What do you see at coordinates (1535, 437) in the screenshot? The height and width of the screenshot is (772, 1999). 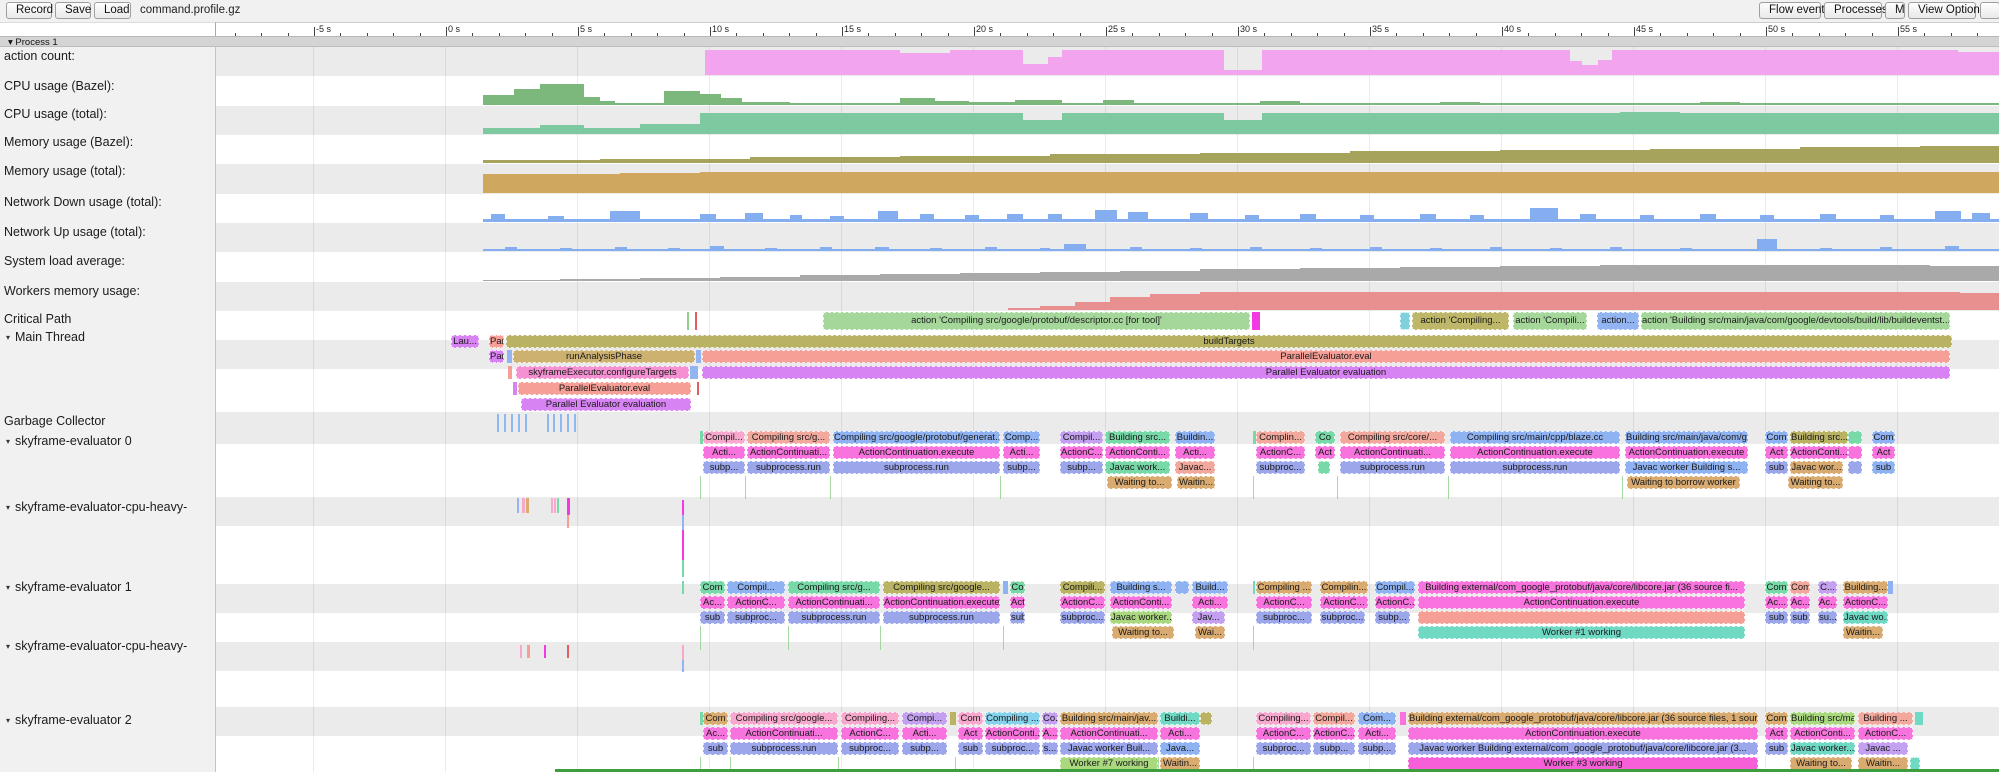 I see `skyframe-evaluator-0-event: Compiling src/main/cpp/blaze.cc` at bounding box center [1535, 437].